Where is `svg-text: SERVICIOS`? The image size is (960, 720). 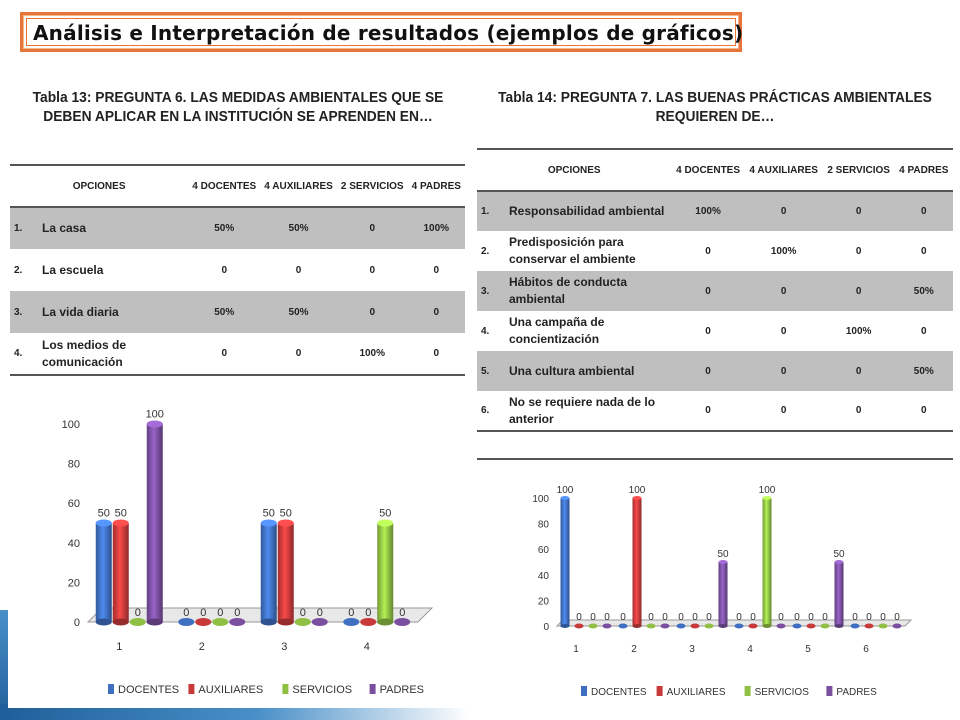
svg-text: SERVICIOS is located at coordinates (322, 690).